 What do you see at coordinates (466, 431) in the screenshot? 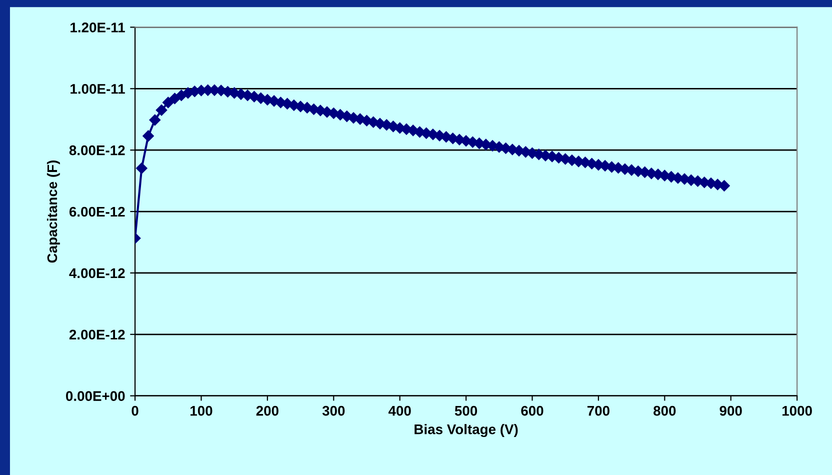
I see `x-axis-title: Bias Voltage (V)` at bounding box center [466, 431].